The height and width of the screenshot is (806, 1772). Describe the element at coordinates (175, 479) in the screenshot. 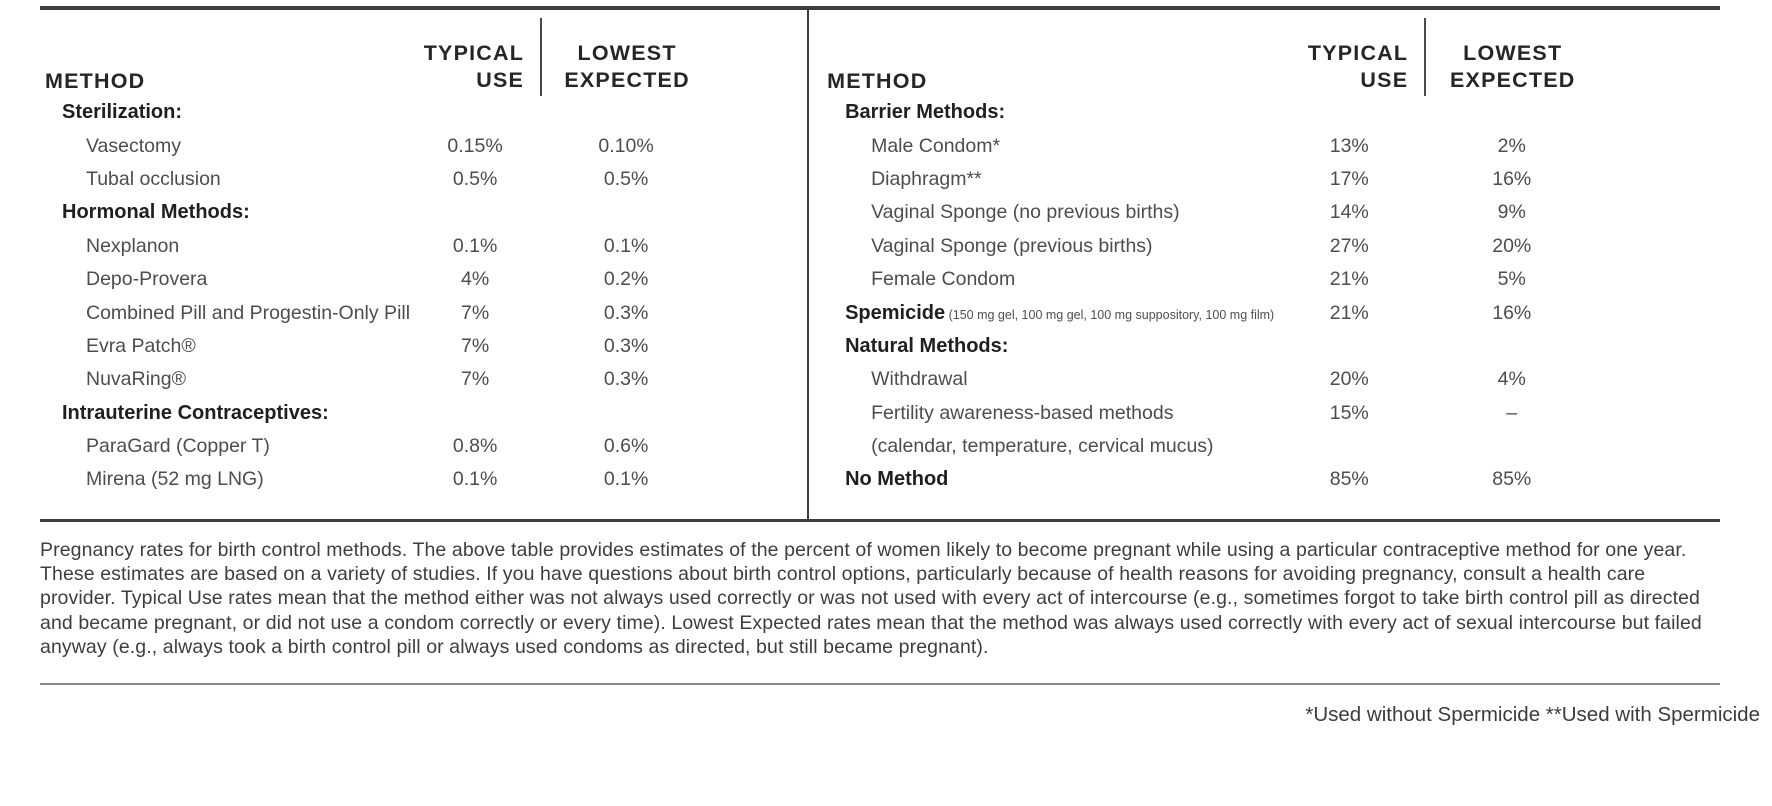

I see `method-label: Mirena (52 mg LNG)` at that location.